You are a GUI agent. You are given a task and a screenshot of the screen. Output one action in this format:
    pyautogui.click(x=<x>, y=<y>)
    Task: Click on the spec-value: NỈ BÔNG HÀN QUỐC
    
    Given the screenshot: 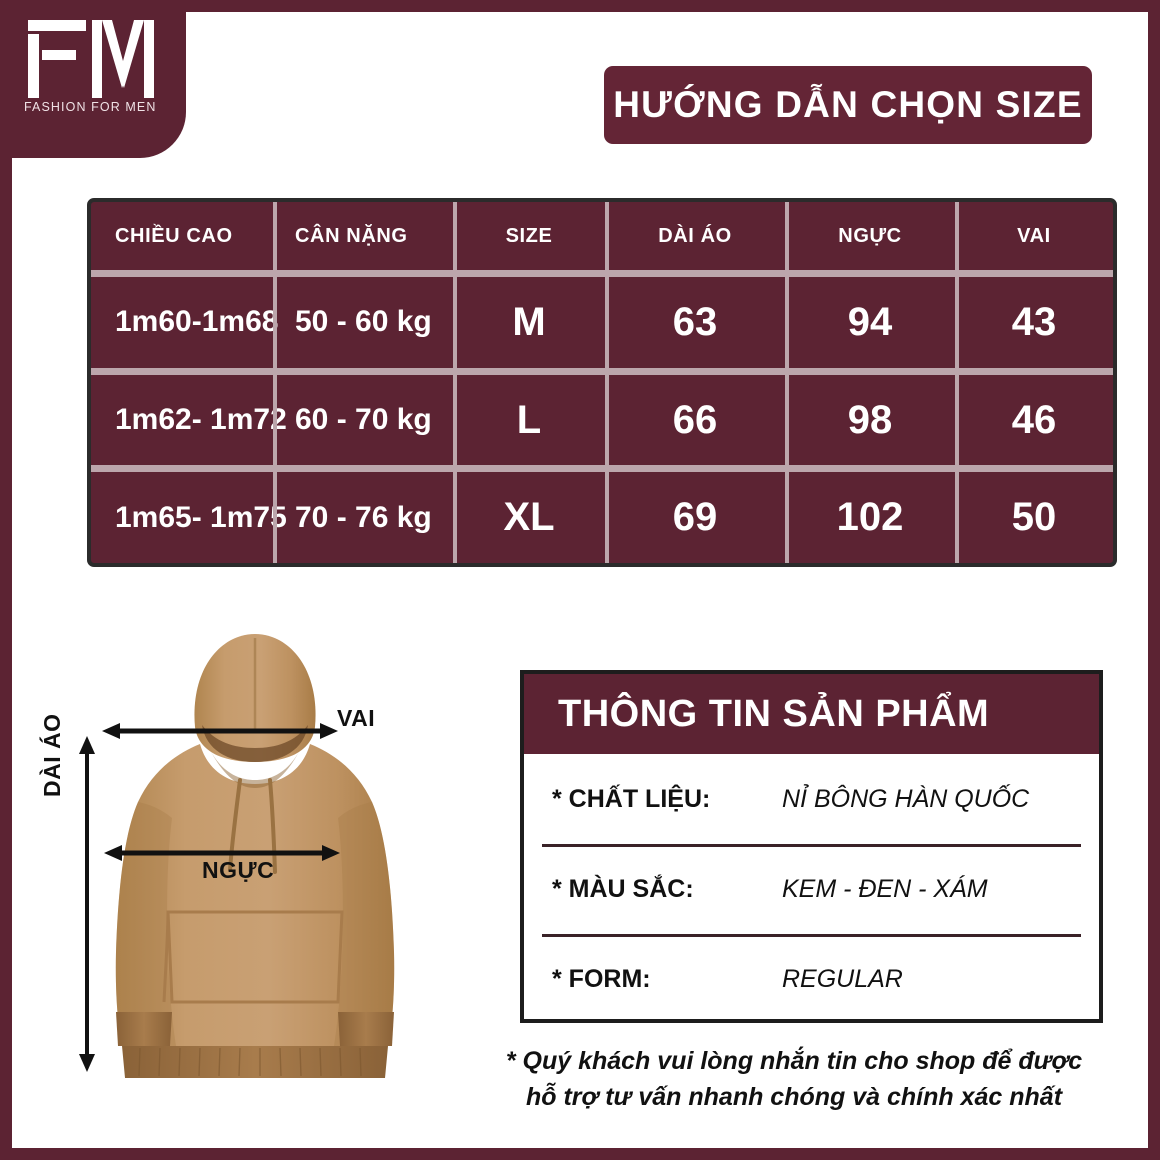 What is the action you would take?
    pyautogui.click(x=906, y=798)
    